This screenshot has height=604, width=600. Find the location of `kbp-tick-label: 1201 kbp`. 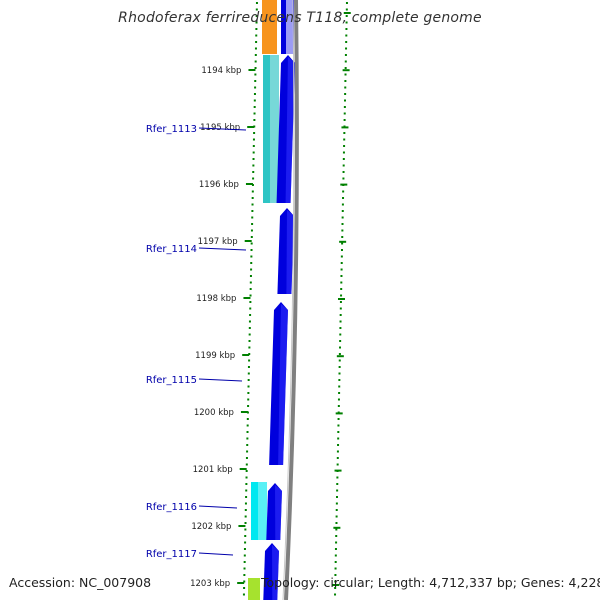

kbp-tick-label: 1201 kbp is located at coordinates (213, 470).